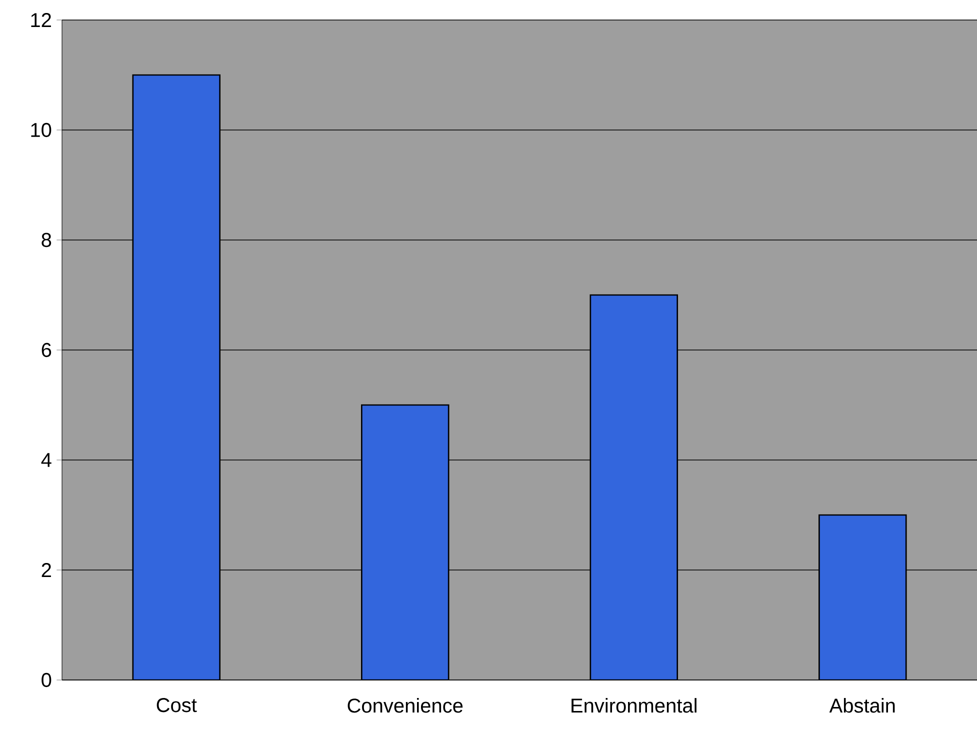 The width and height of the screenshot is (977, 735). What do you see at coordinates (41, 20) in the screenshot?
I see `y-tick-label: 12` at bounding box center [41, 20].